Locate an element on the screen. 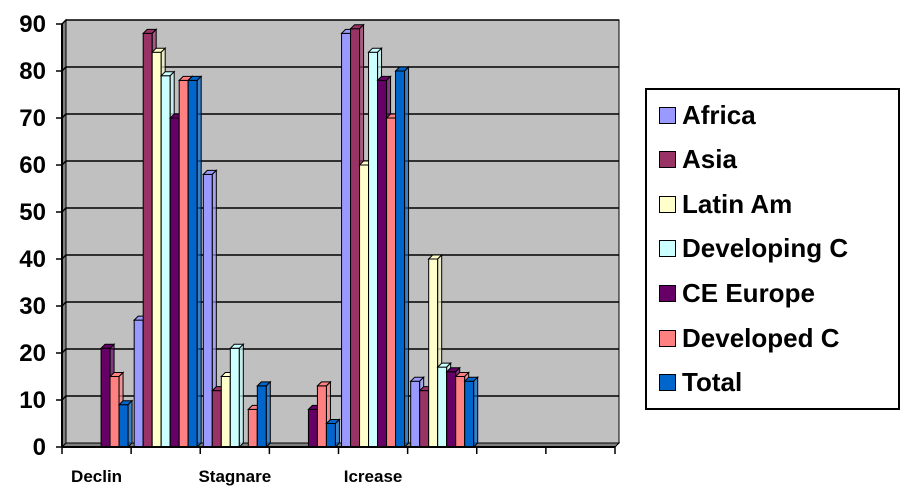  legend-item: Total is located at coordinates (700, 383).